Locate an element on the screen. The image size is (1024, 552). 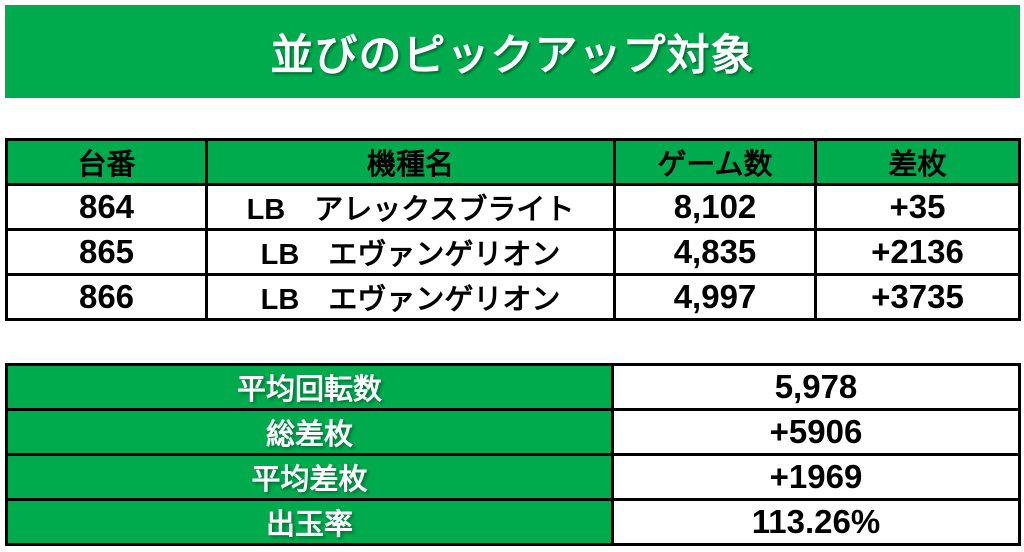
summary-value-total-diff: +5906 is located at coordinates (816, 432).